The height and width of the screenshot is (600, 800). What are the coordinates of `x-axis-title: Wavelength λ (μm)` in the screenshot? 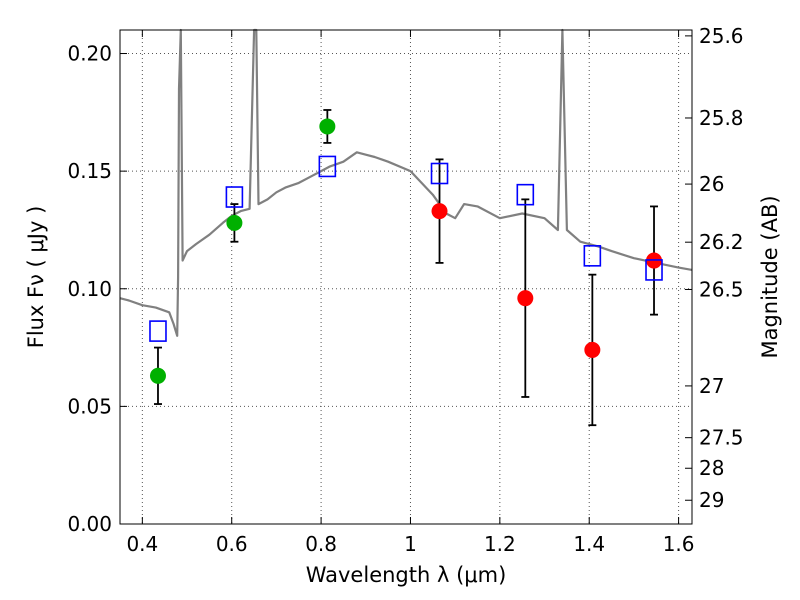 It's located at (406, 575).